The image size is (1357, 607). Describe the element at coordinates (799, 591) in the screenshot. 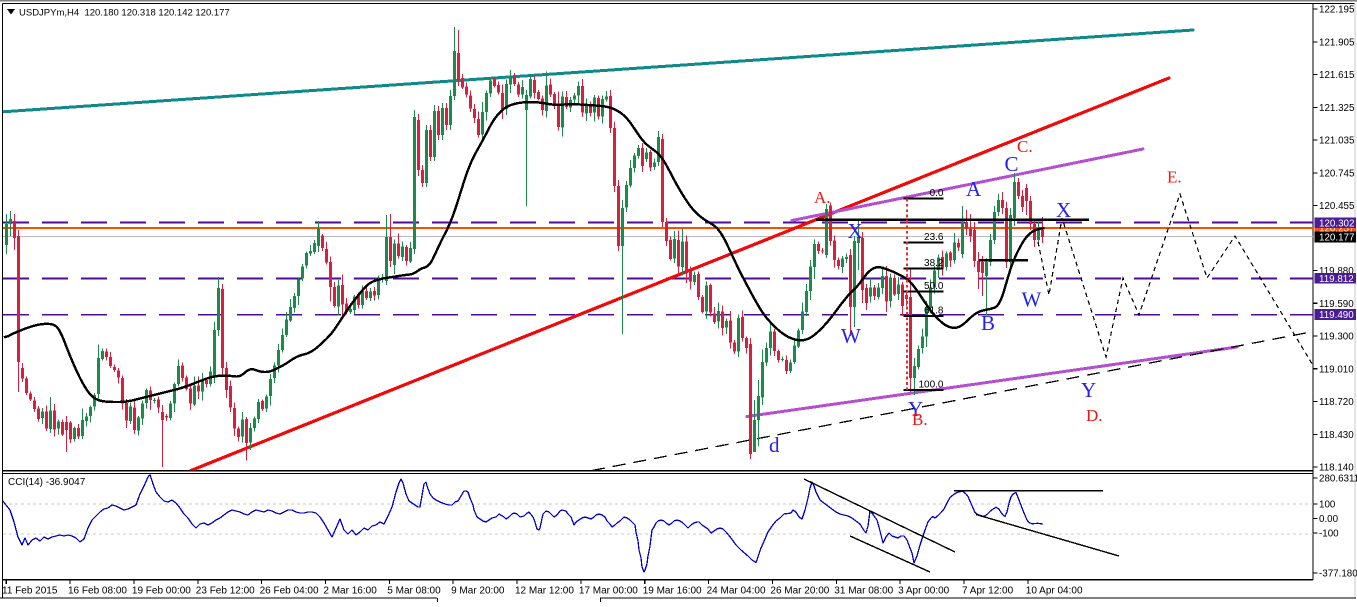

I see `svg-text: 26 Mar 20:00` at that location.